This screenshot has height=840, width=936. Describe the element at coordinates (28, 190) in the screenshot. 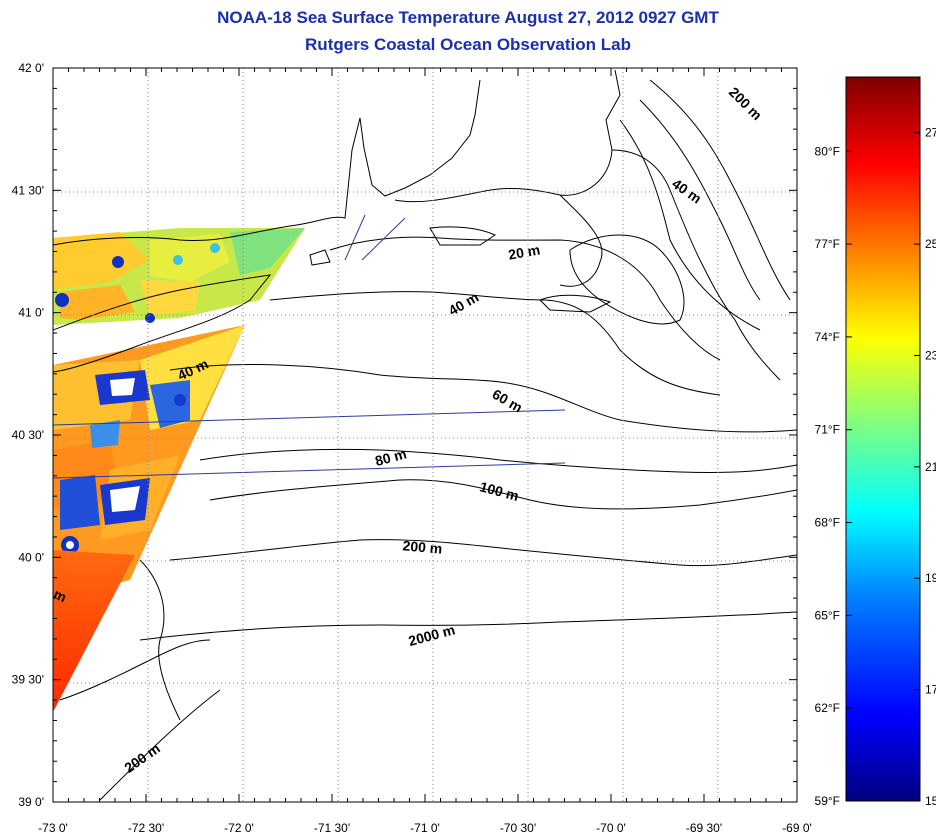

I see `lat-label: 41 30'` at that location.